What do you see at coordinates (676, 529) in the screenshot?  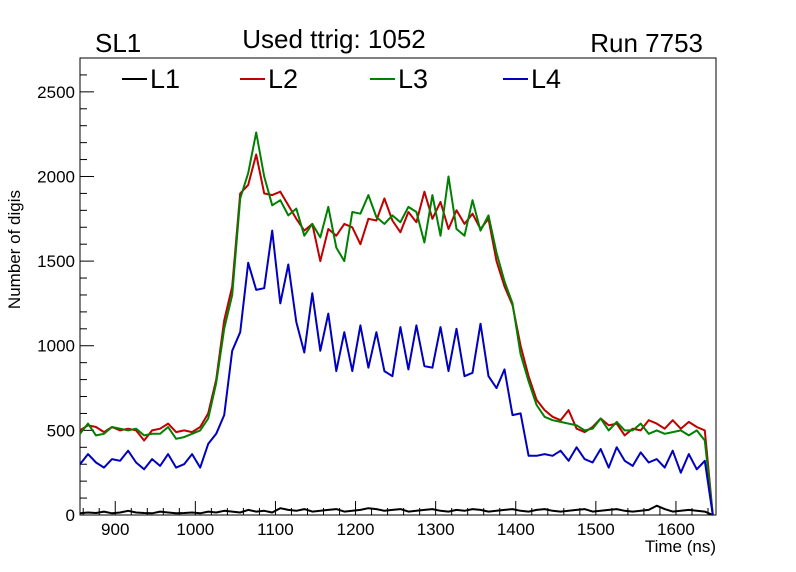 I see `x-tick-label: 1600` at bounding box center [676, 529].